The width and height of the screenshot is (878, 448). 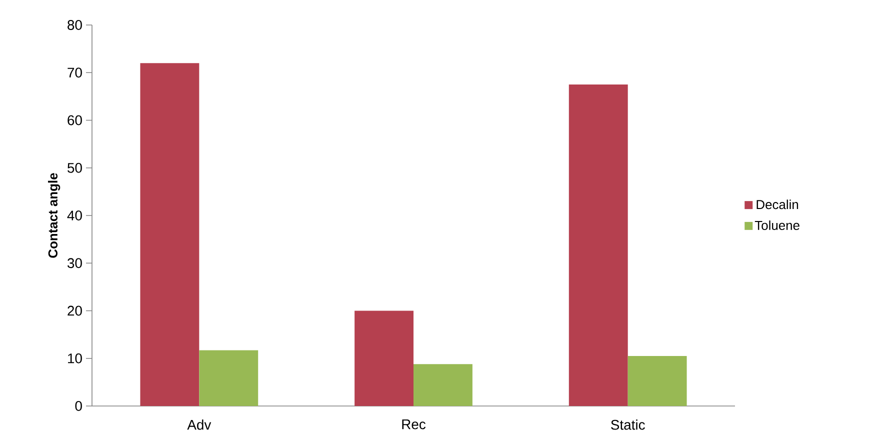 What do you see at coordinates (628, 425) in the screenshot?
I see `x-tick-label: Static` at bounding box center [628, 425].